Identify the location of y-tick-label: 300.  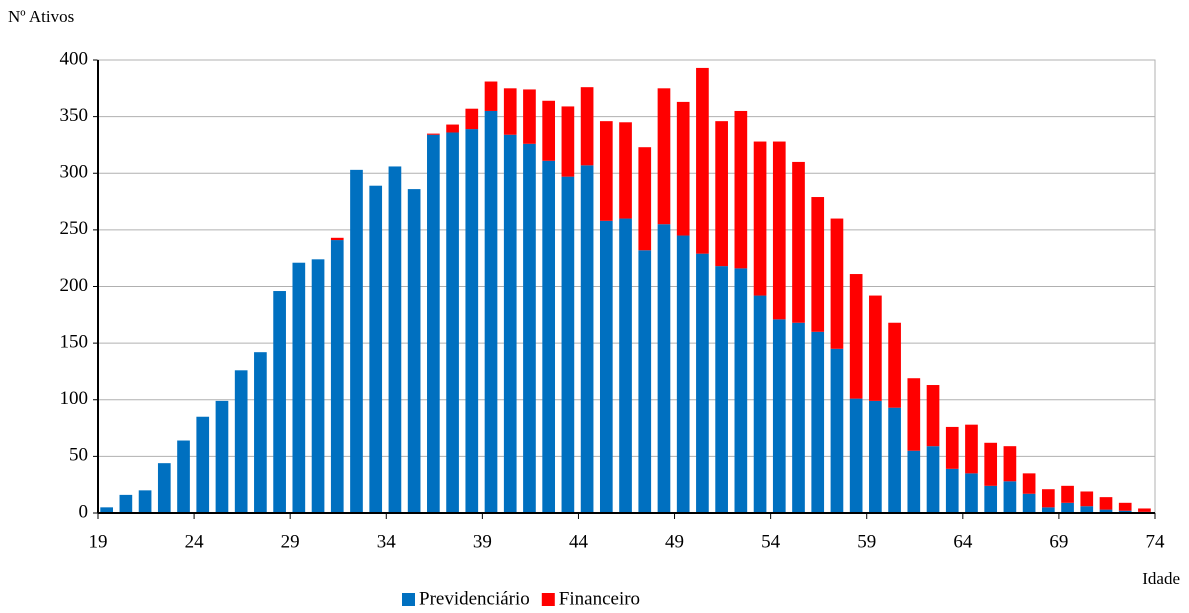
(74, 172).